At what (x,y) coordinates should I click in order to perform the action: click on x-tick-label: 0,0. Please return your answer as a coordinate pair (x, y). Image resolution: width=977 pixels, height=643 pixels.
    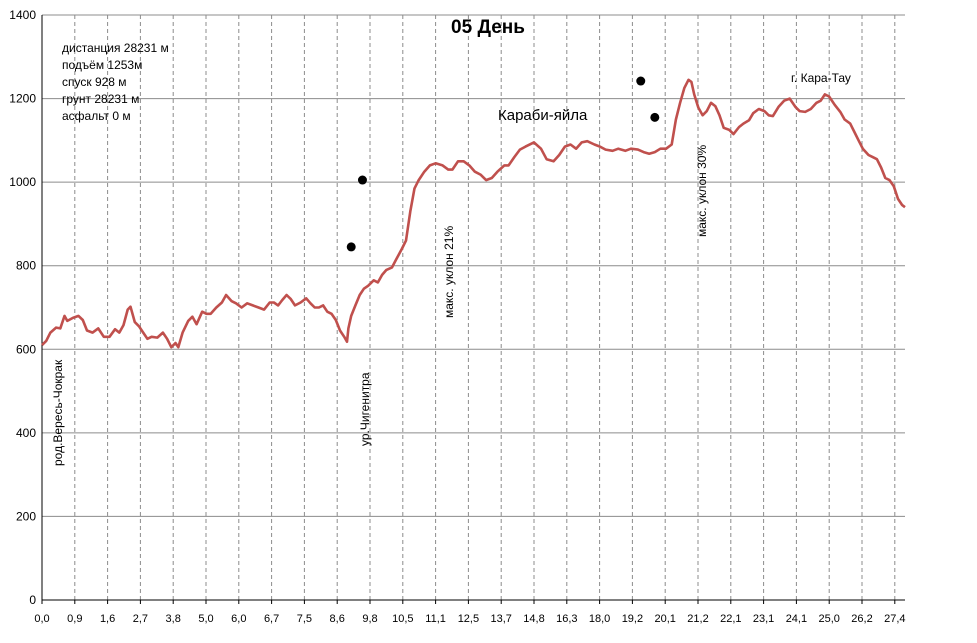
    Looking at the image, I should click on (41, 619).